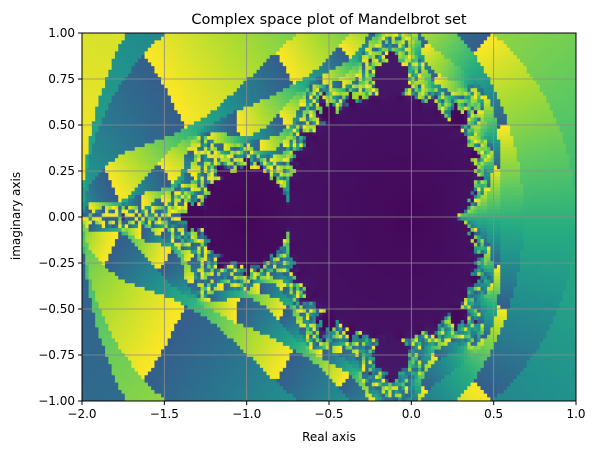 The image size is (597, 455). Describe the element at coordinates (56, 355) in the screenshot. I see `y-tick-label: −0.75` at that location.